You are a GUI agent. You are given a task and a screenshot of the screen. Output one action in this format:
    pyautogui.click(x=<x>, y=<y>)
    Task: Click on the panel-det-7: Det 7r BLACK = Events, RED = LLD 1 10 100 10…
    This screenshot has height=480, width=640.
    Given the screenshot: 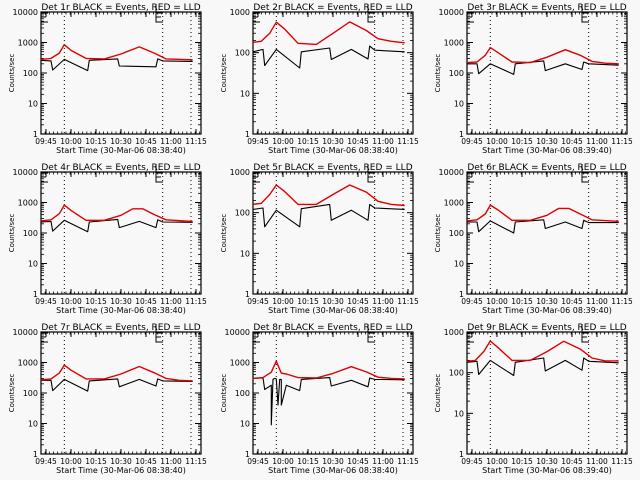 What is the action you would take?
    pyautogui.click(x=107, y=399)
    